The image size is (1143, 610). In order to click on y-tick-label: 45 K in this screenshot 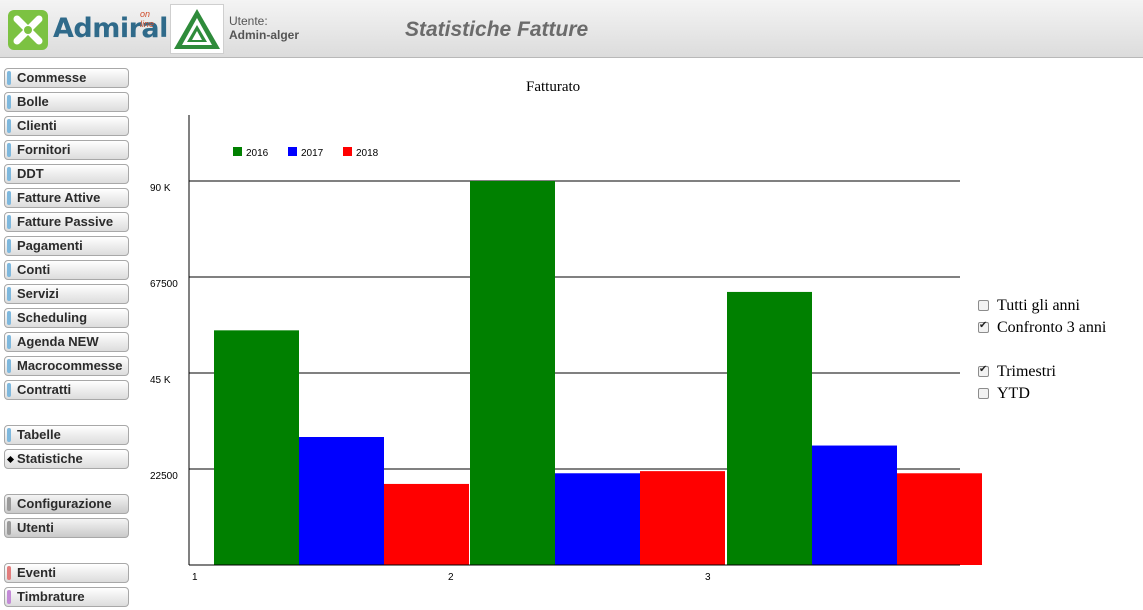, I will do `click(160, 380)`.